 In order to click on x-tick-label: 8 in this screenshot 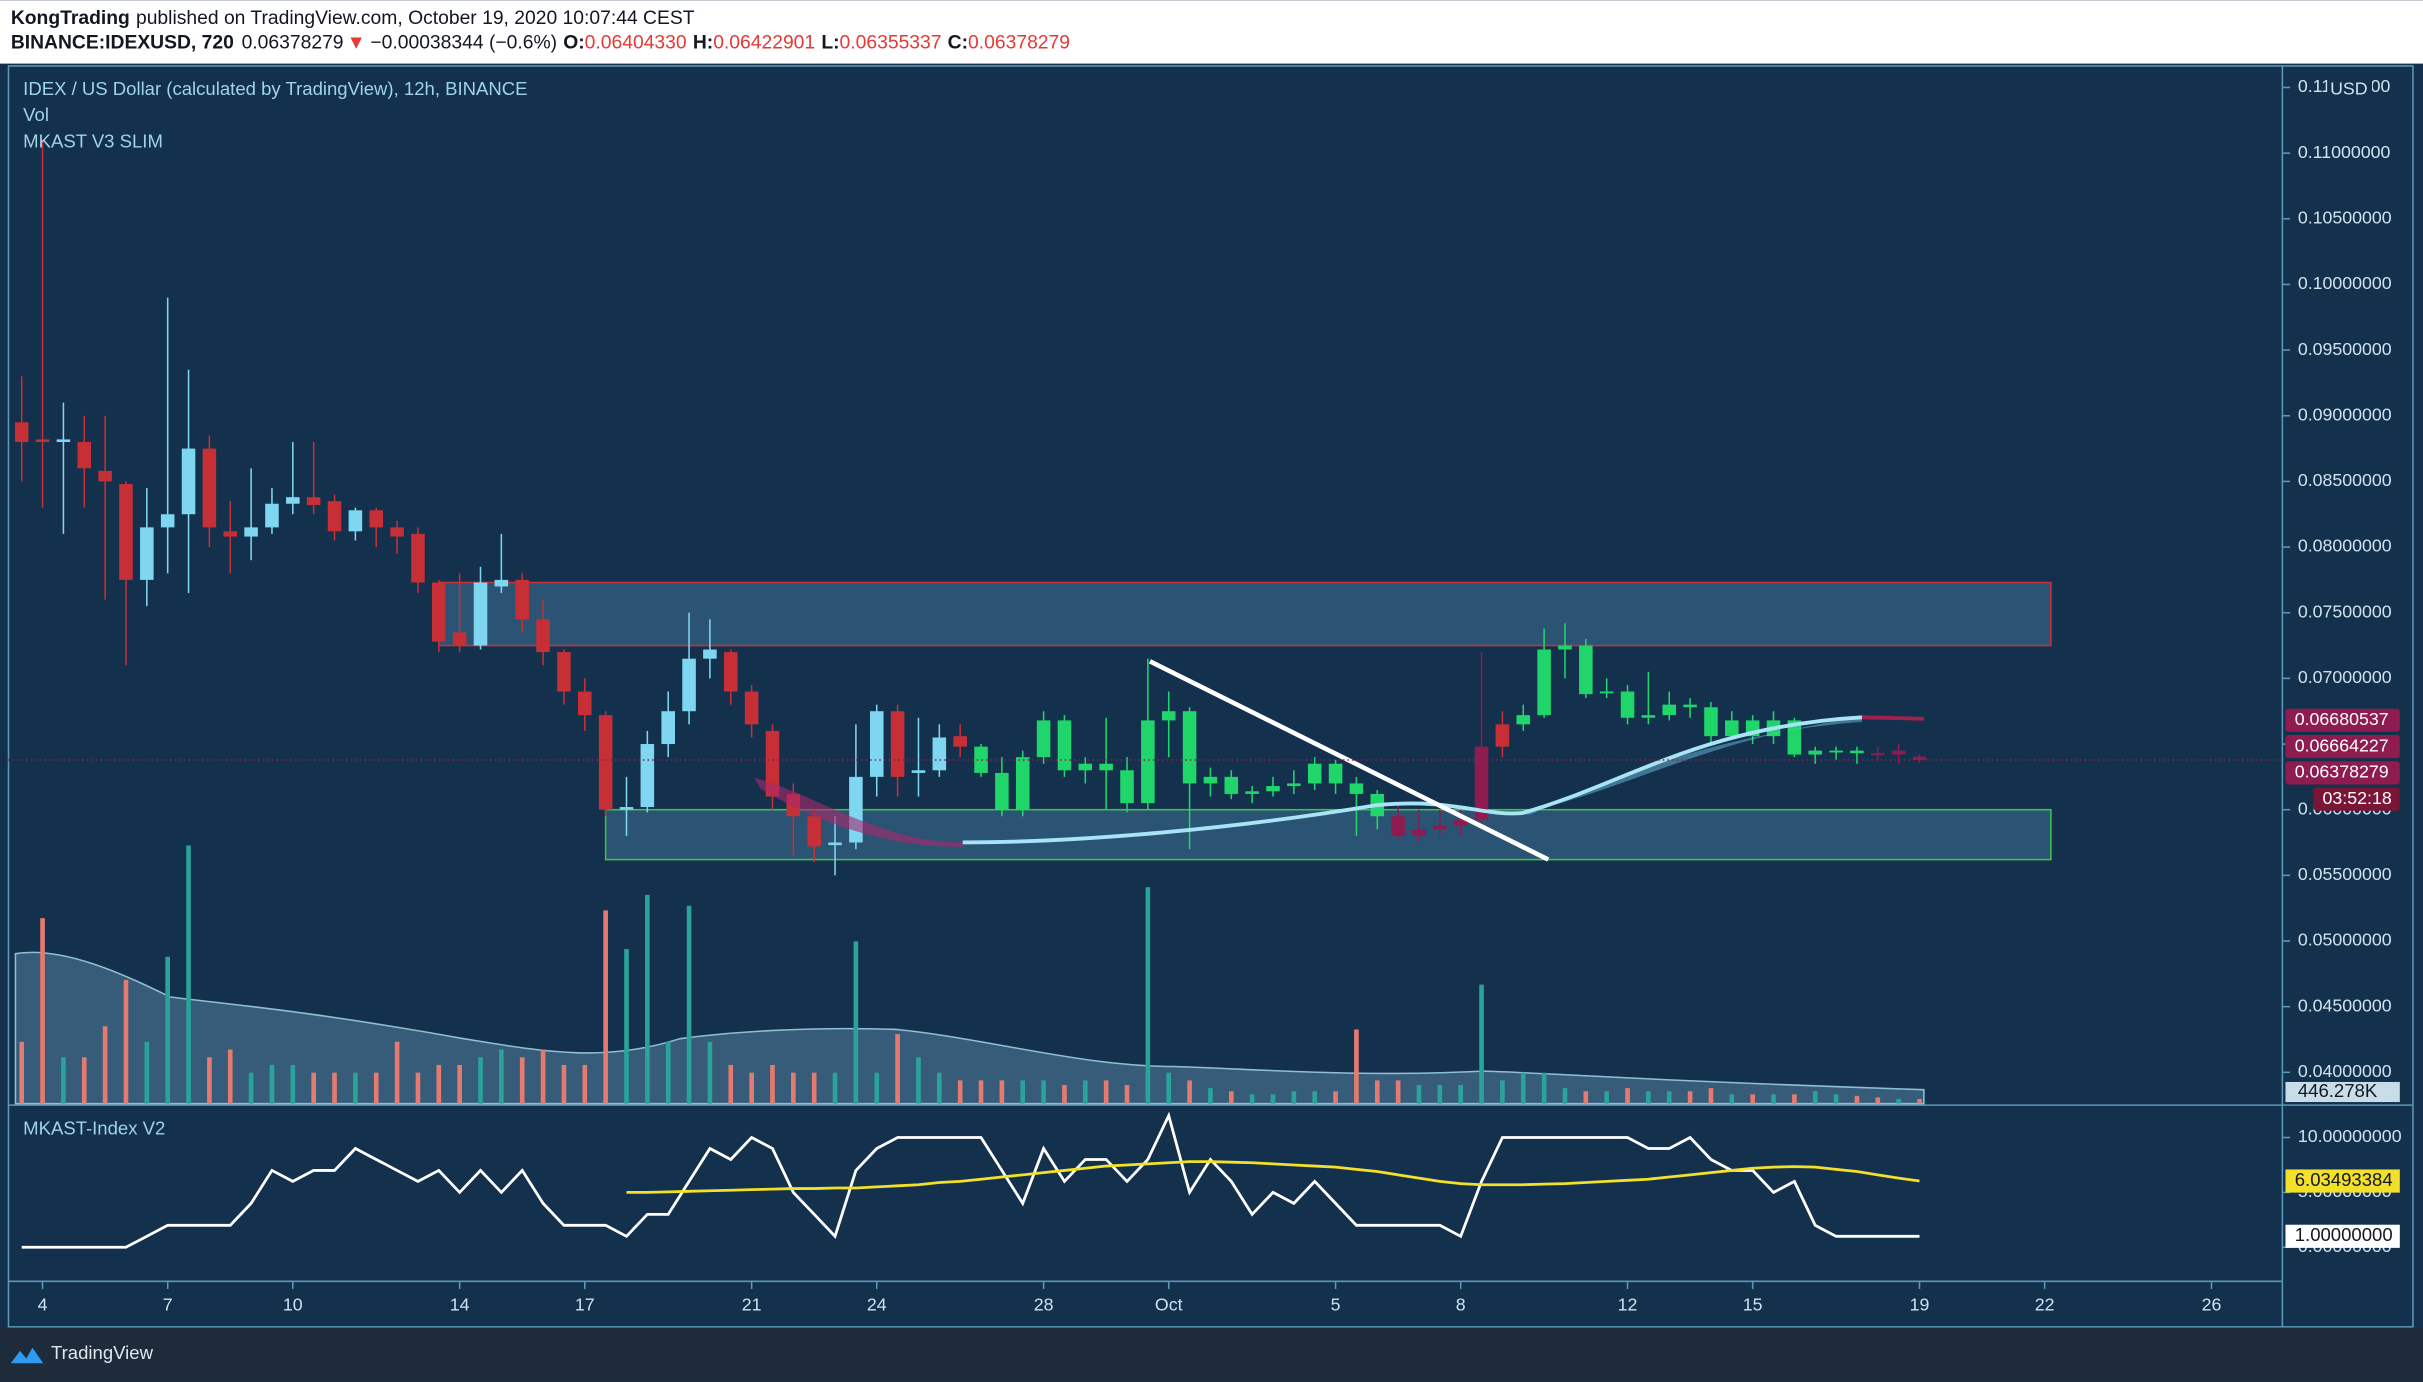, I will do `click(1461, 1305)`.